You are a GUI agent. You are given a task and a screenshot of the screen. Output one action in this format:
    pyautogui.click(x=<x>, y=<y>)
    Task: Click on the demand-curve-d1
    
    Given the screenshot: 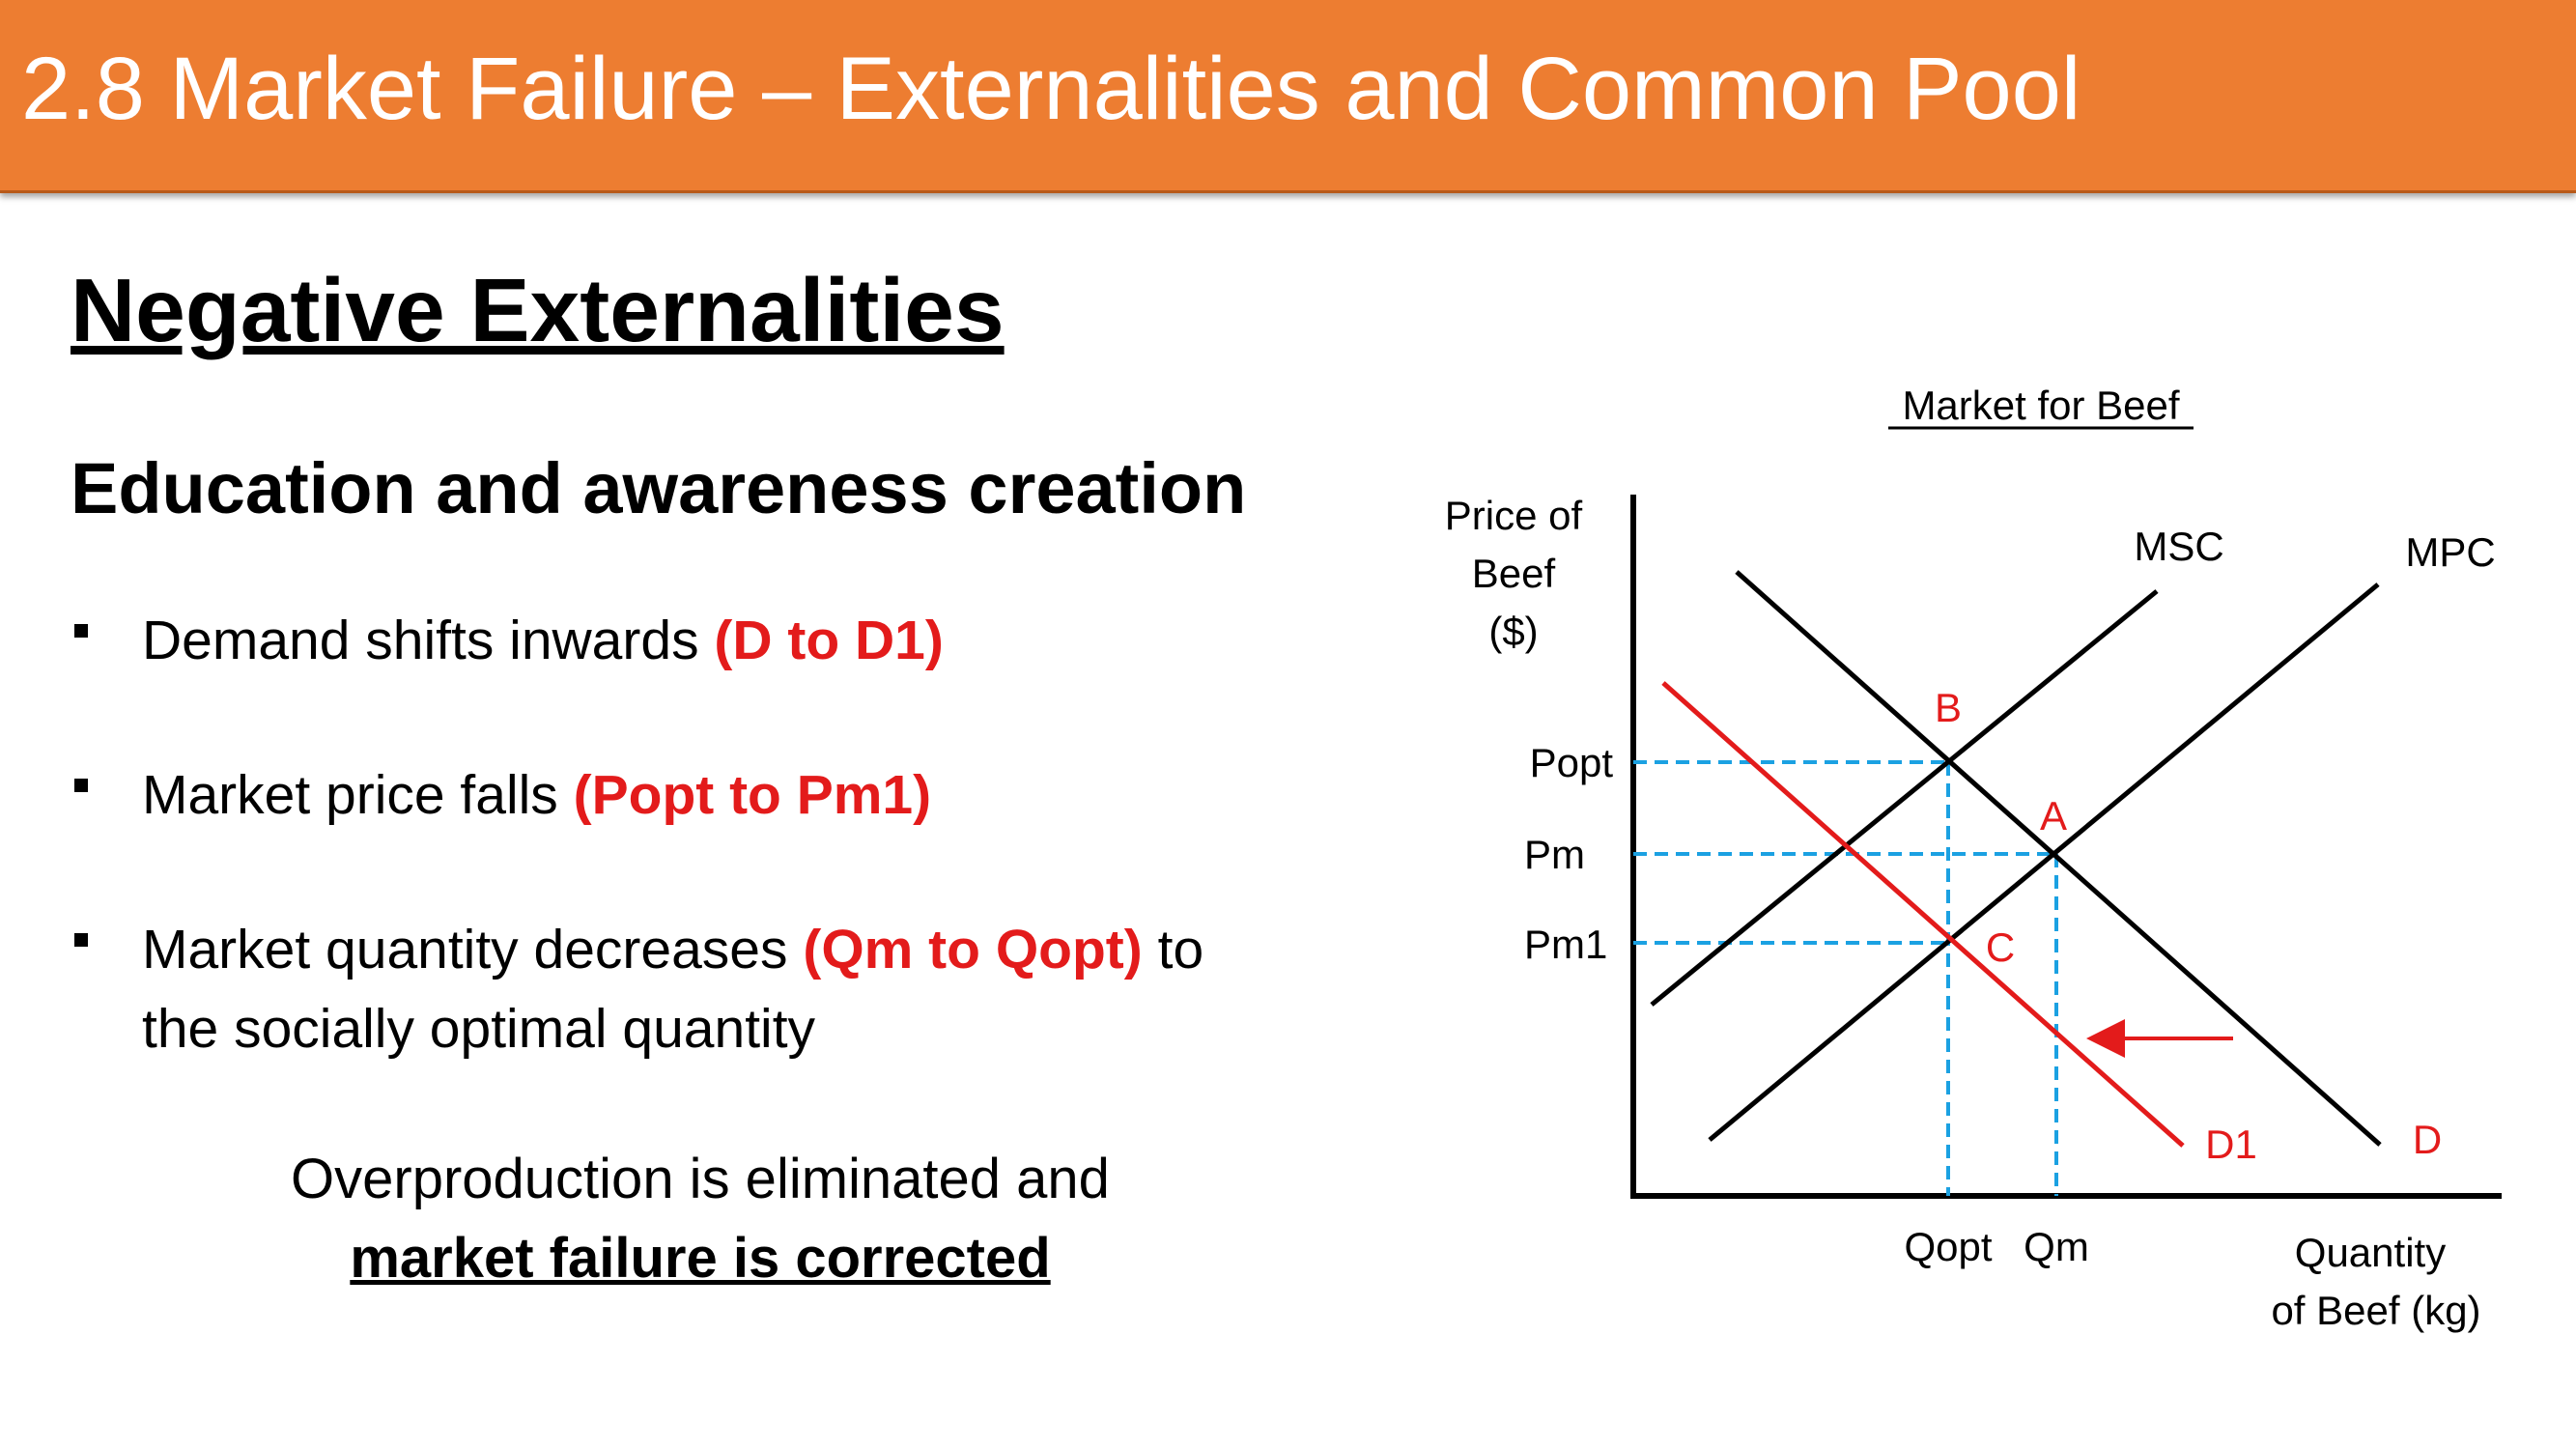 What is the action you would take?
    pyautogui.click(x=1923, y=914)
    